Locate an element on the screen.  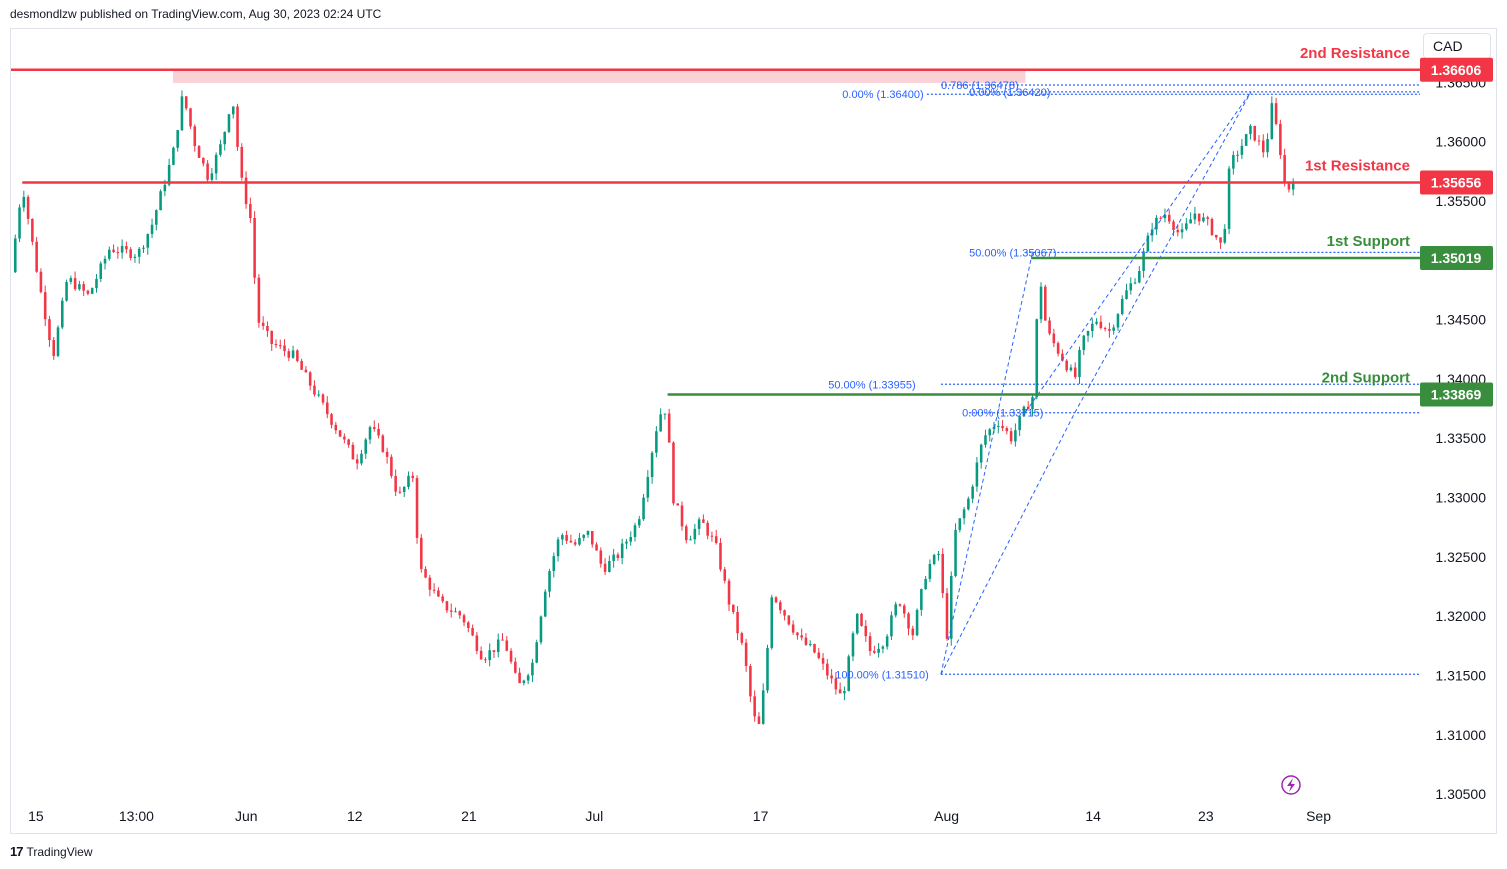
x-tick-label: Sep is located at coordinates (1318, 816).